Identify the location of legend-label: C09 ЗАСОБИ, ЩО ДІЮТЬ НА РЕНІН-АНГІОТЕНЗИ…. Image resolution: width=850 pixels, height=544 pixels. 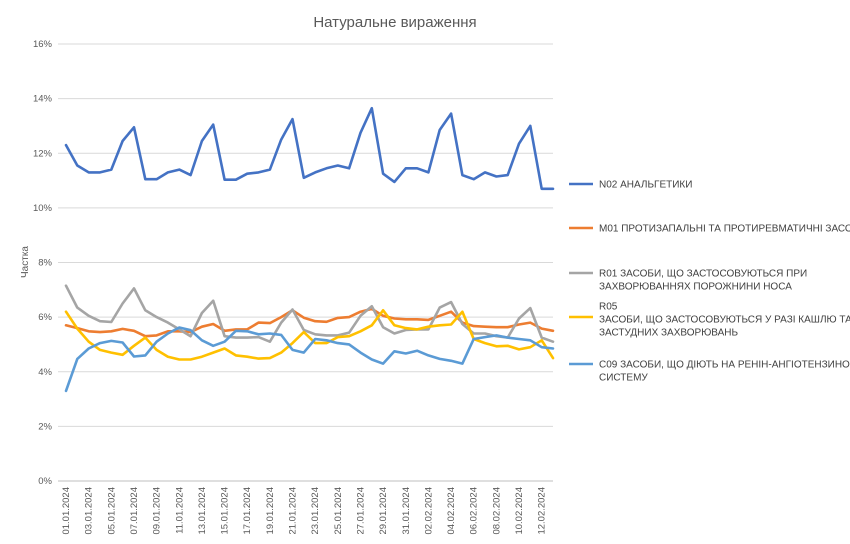
(724, 365).